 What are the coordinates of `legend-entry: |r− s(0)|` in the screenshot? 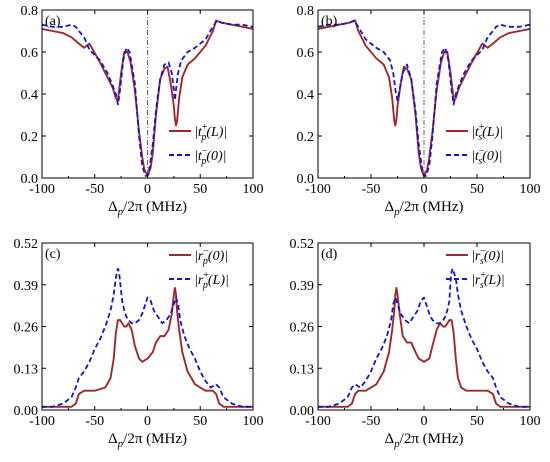 It's located at (488, 256).